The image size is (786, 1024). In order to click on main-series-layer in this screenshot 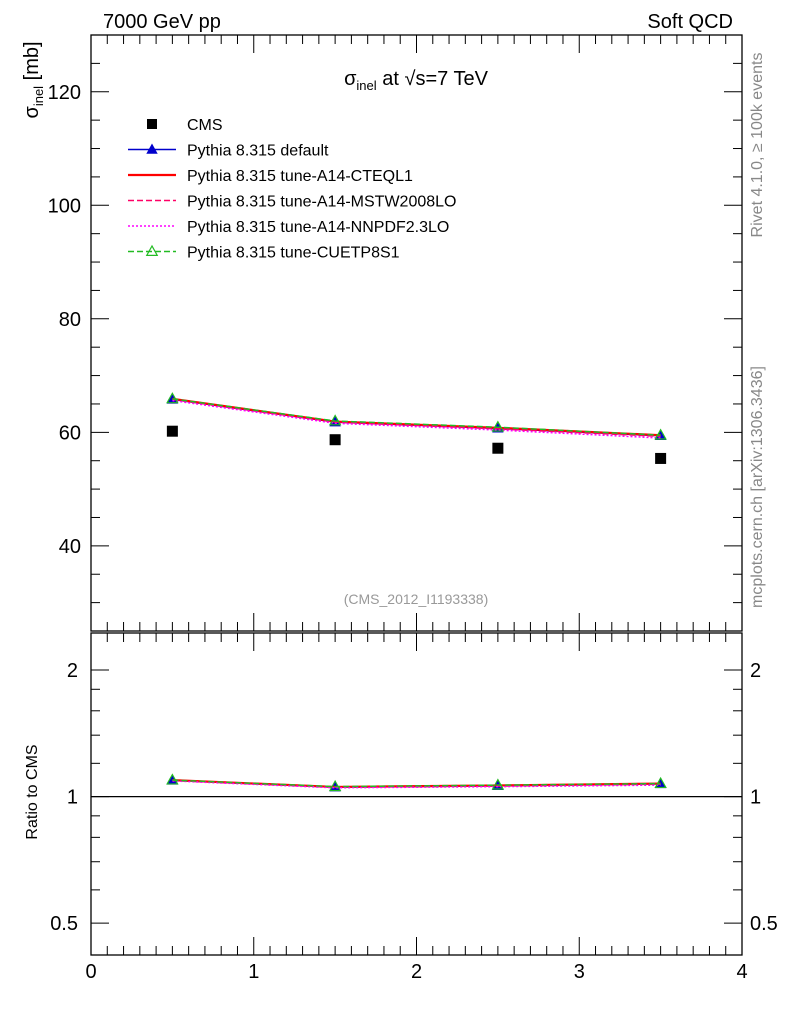, I will do `click(416, 428)`.